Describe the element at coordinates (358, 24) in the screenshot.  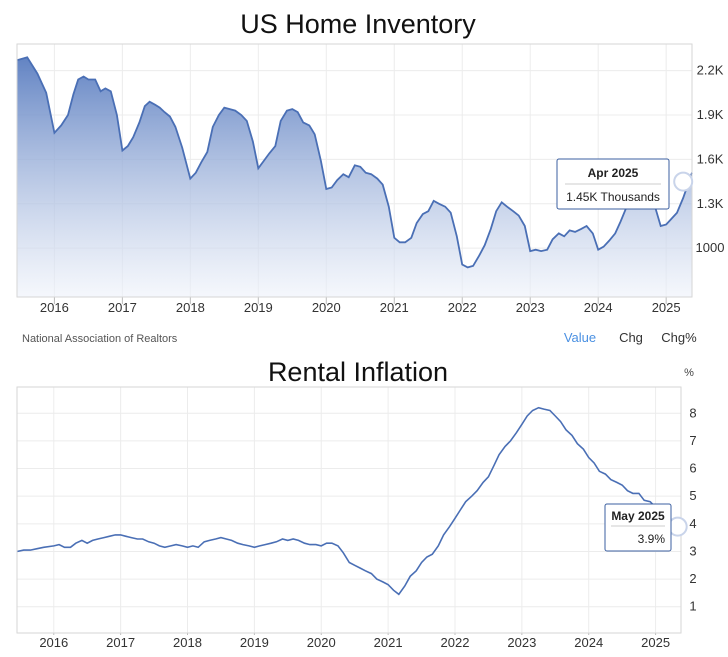
I see `home-inventory-title: US Home Inventory` at that location.